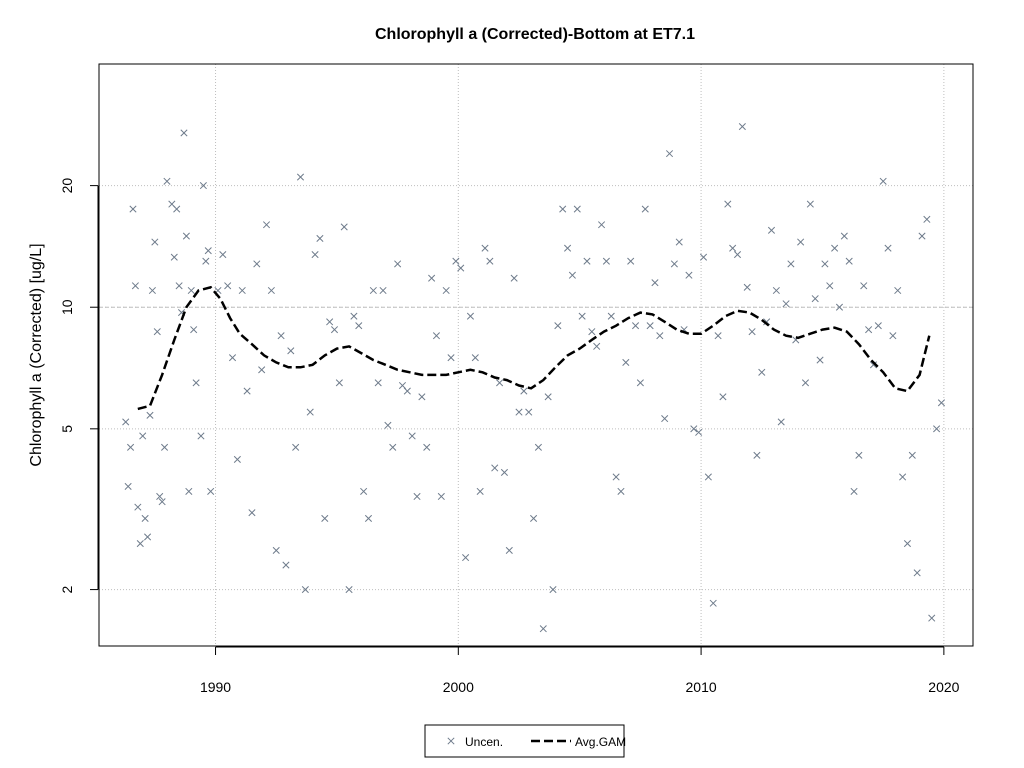  What do you see at coordinates (534, 348) in the screenshot?
I see `line-series-avg-gam` at bounding box center [534, 348].